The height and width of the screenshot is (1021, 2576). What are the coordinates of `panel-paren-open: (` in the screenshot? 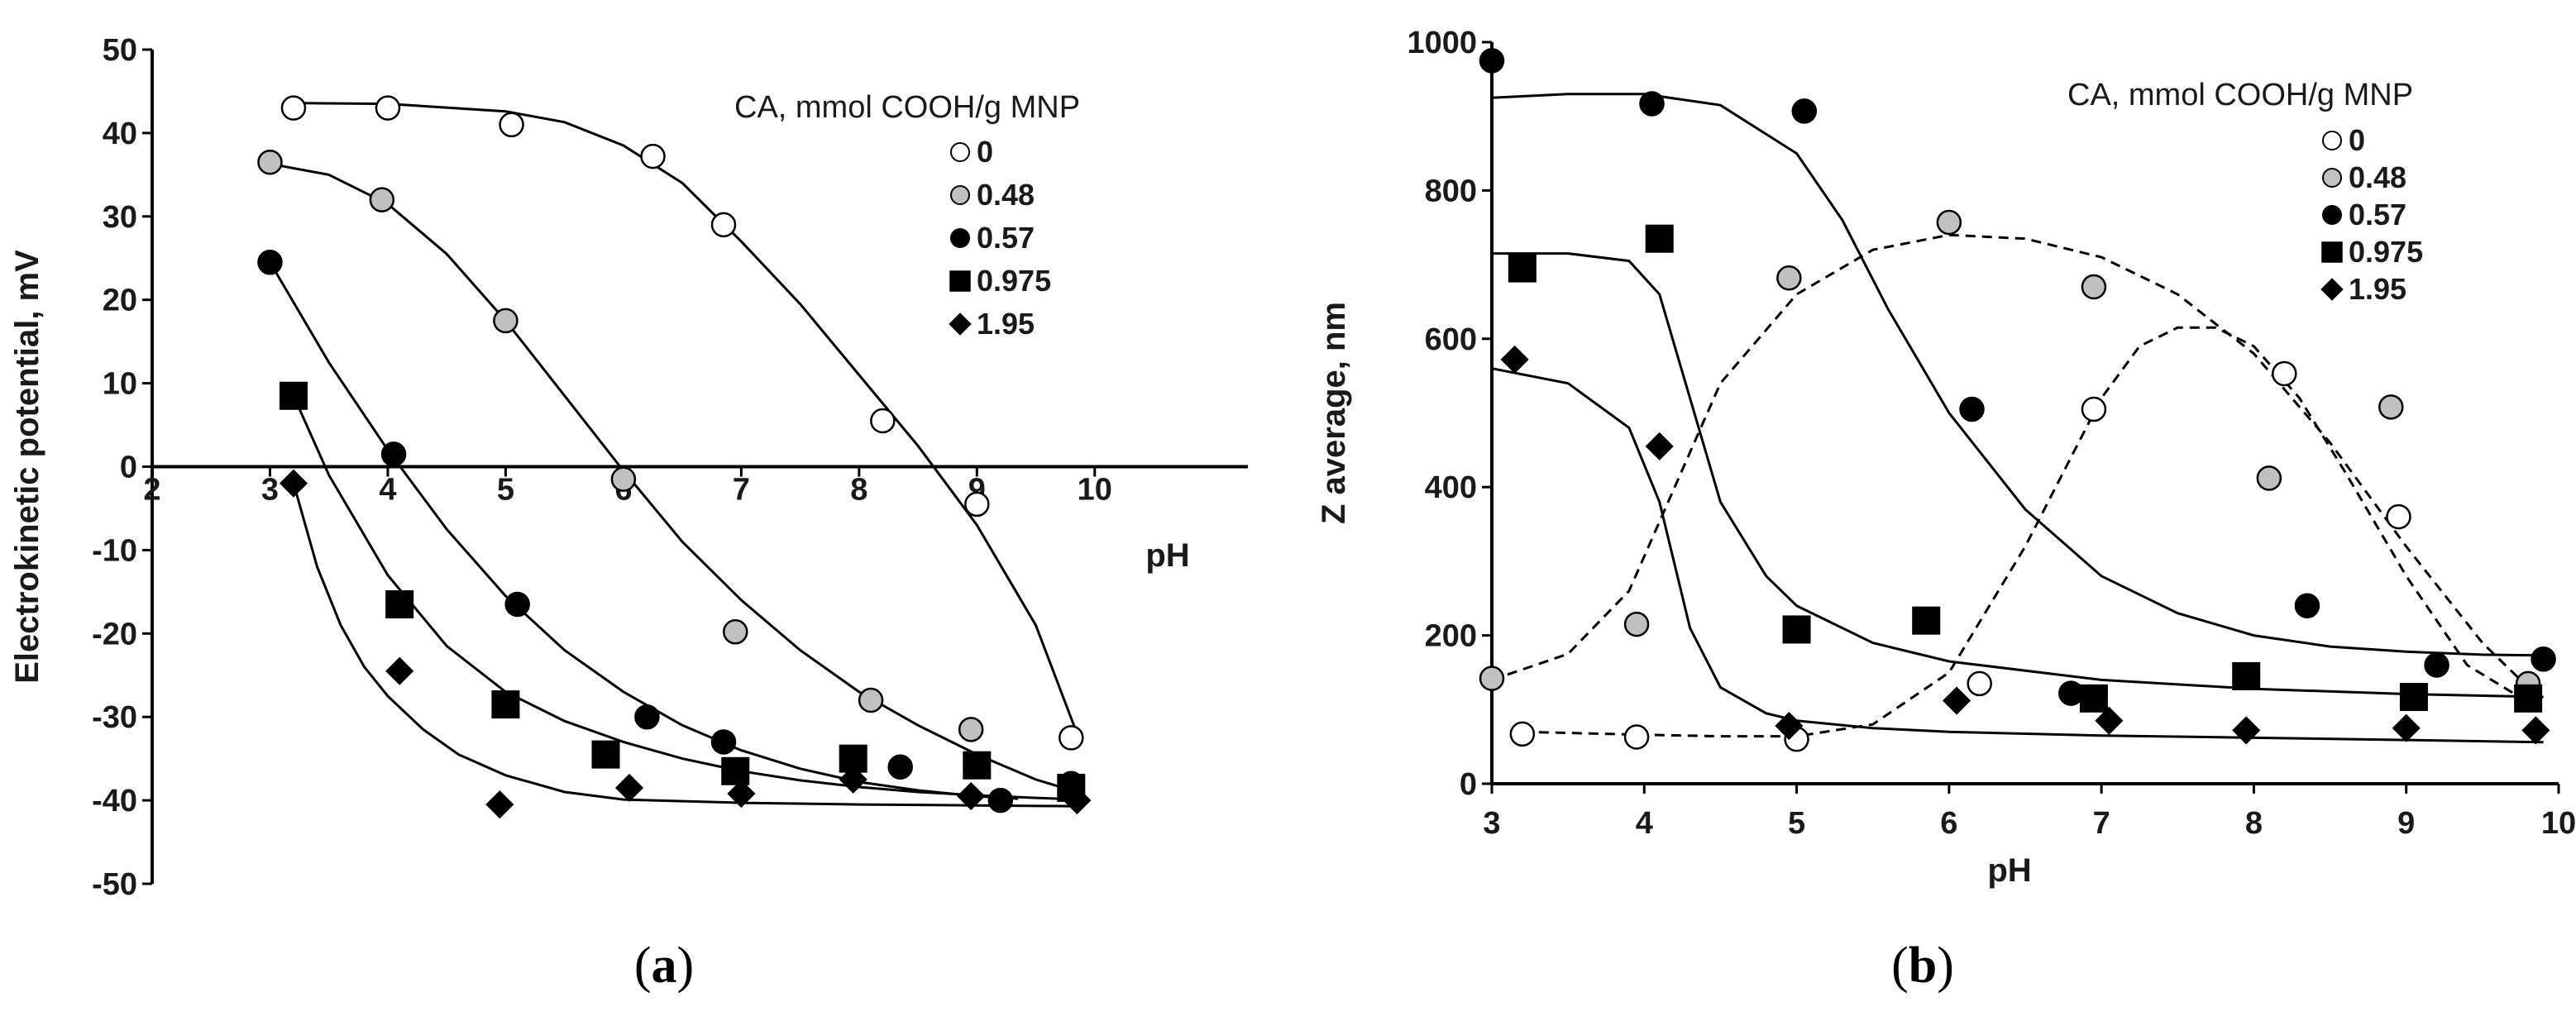 It's located at (1900, 966).